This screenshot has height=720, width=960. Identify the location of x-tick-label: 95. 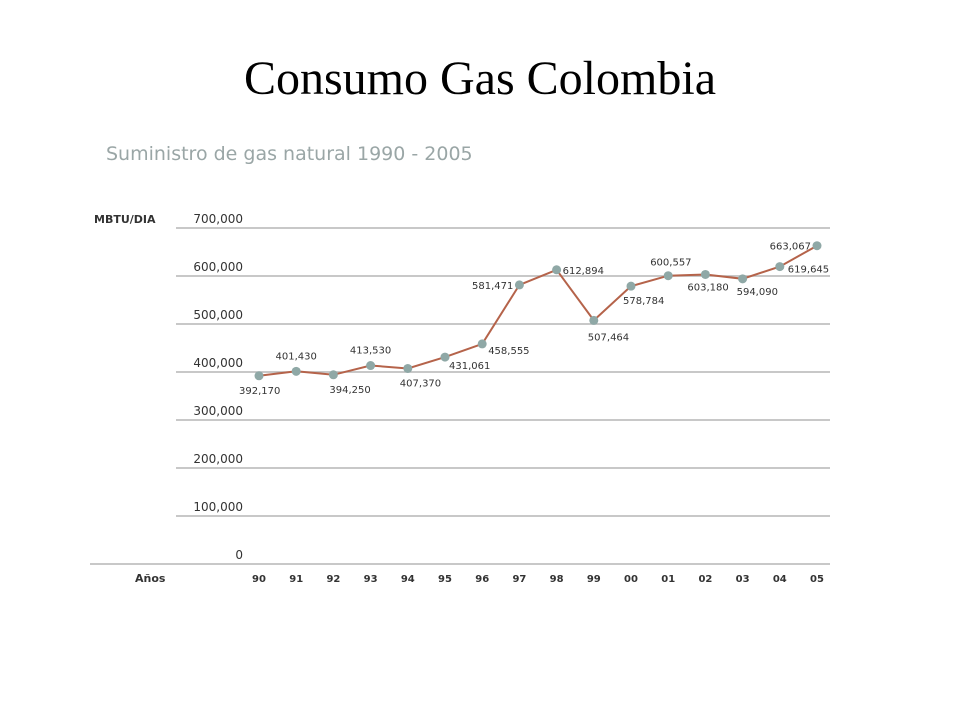
(445, 579).